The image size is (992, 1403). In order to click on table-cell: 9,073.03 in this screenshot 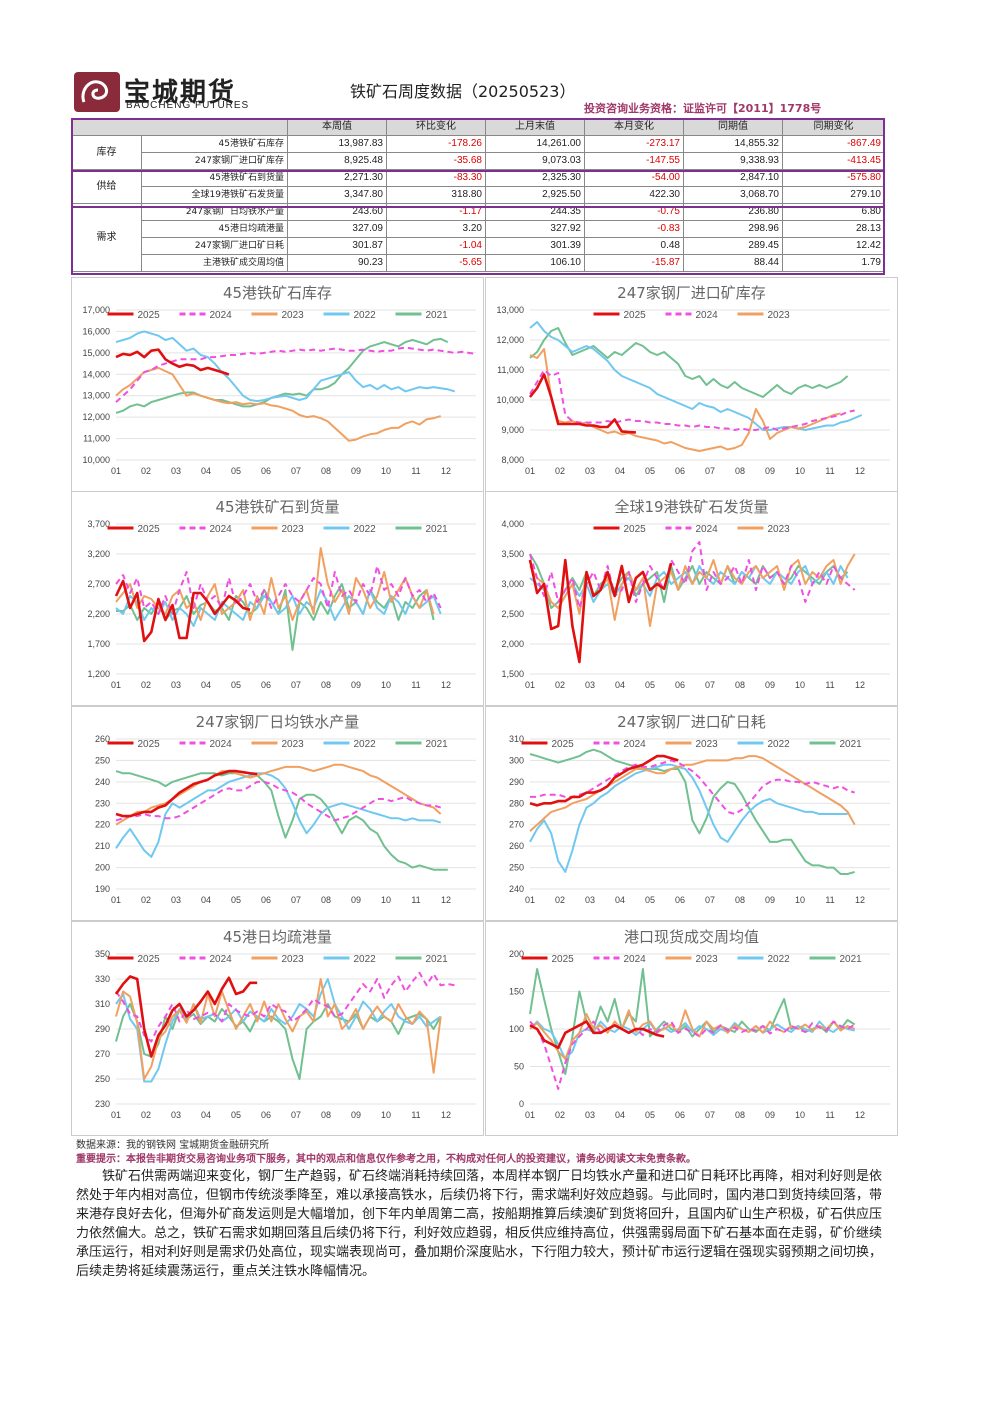, I will do `click(535, 161)`.